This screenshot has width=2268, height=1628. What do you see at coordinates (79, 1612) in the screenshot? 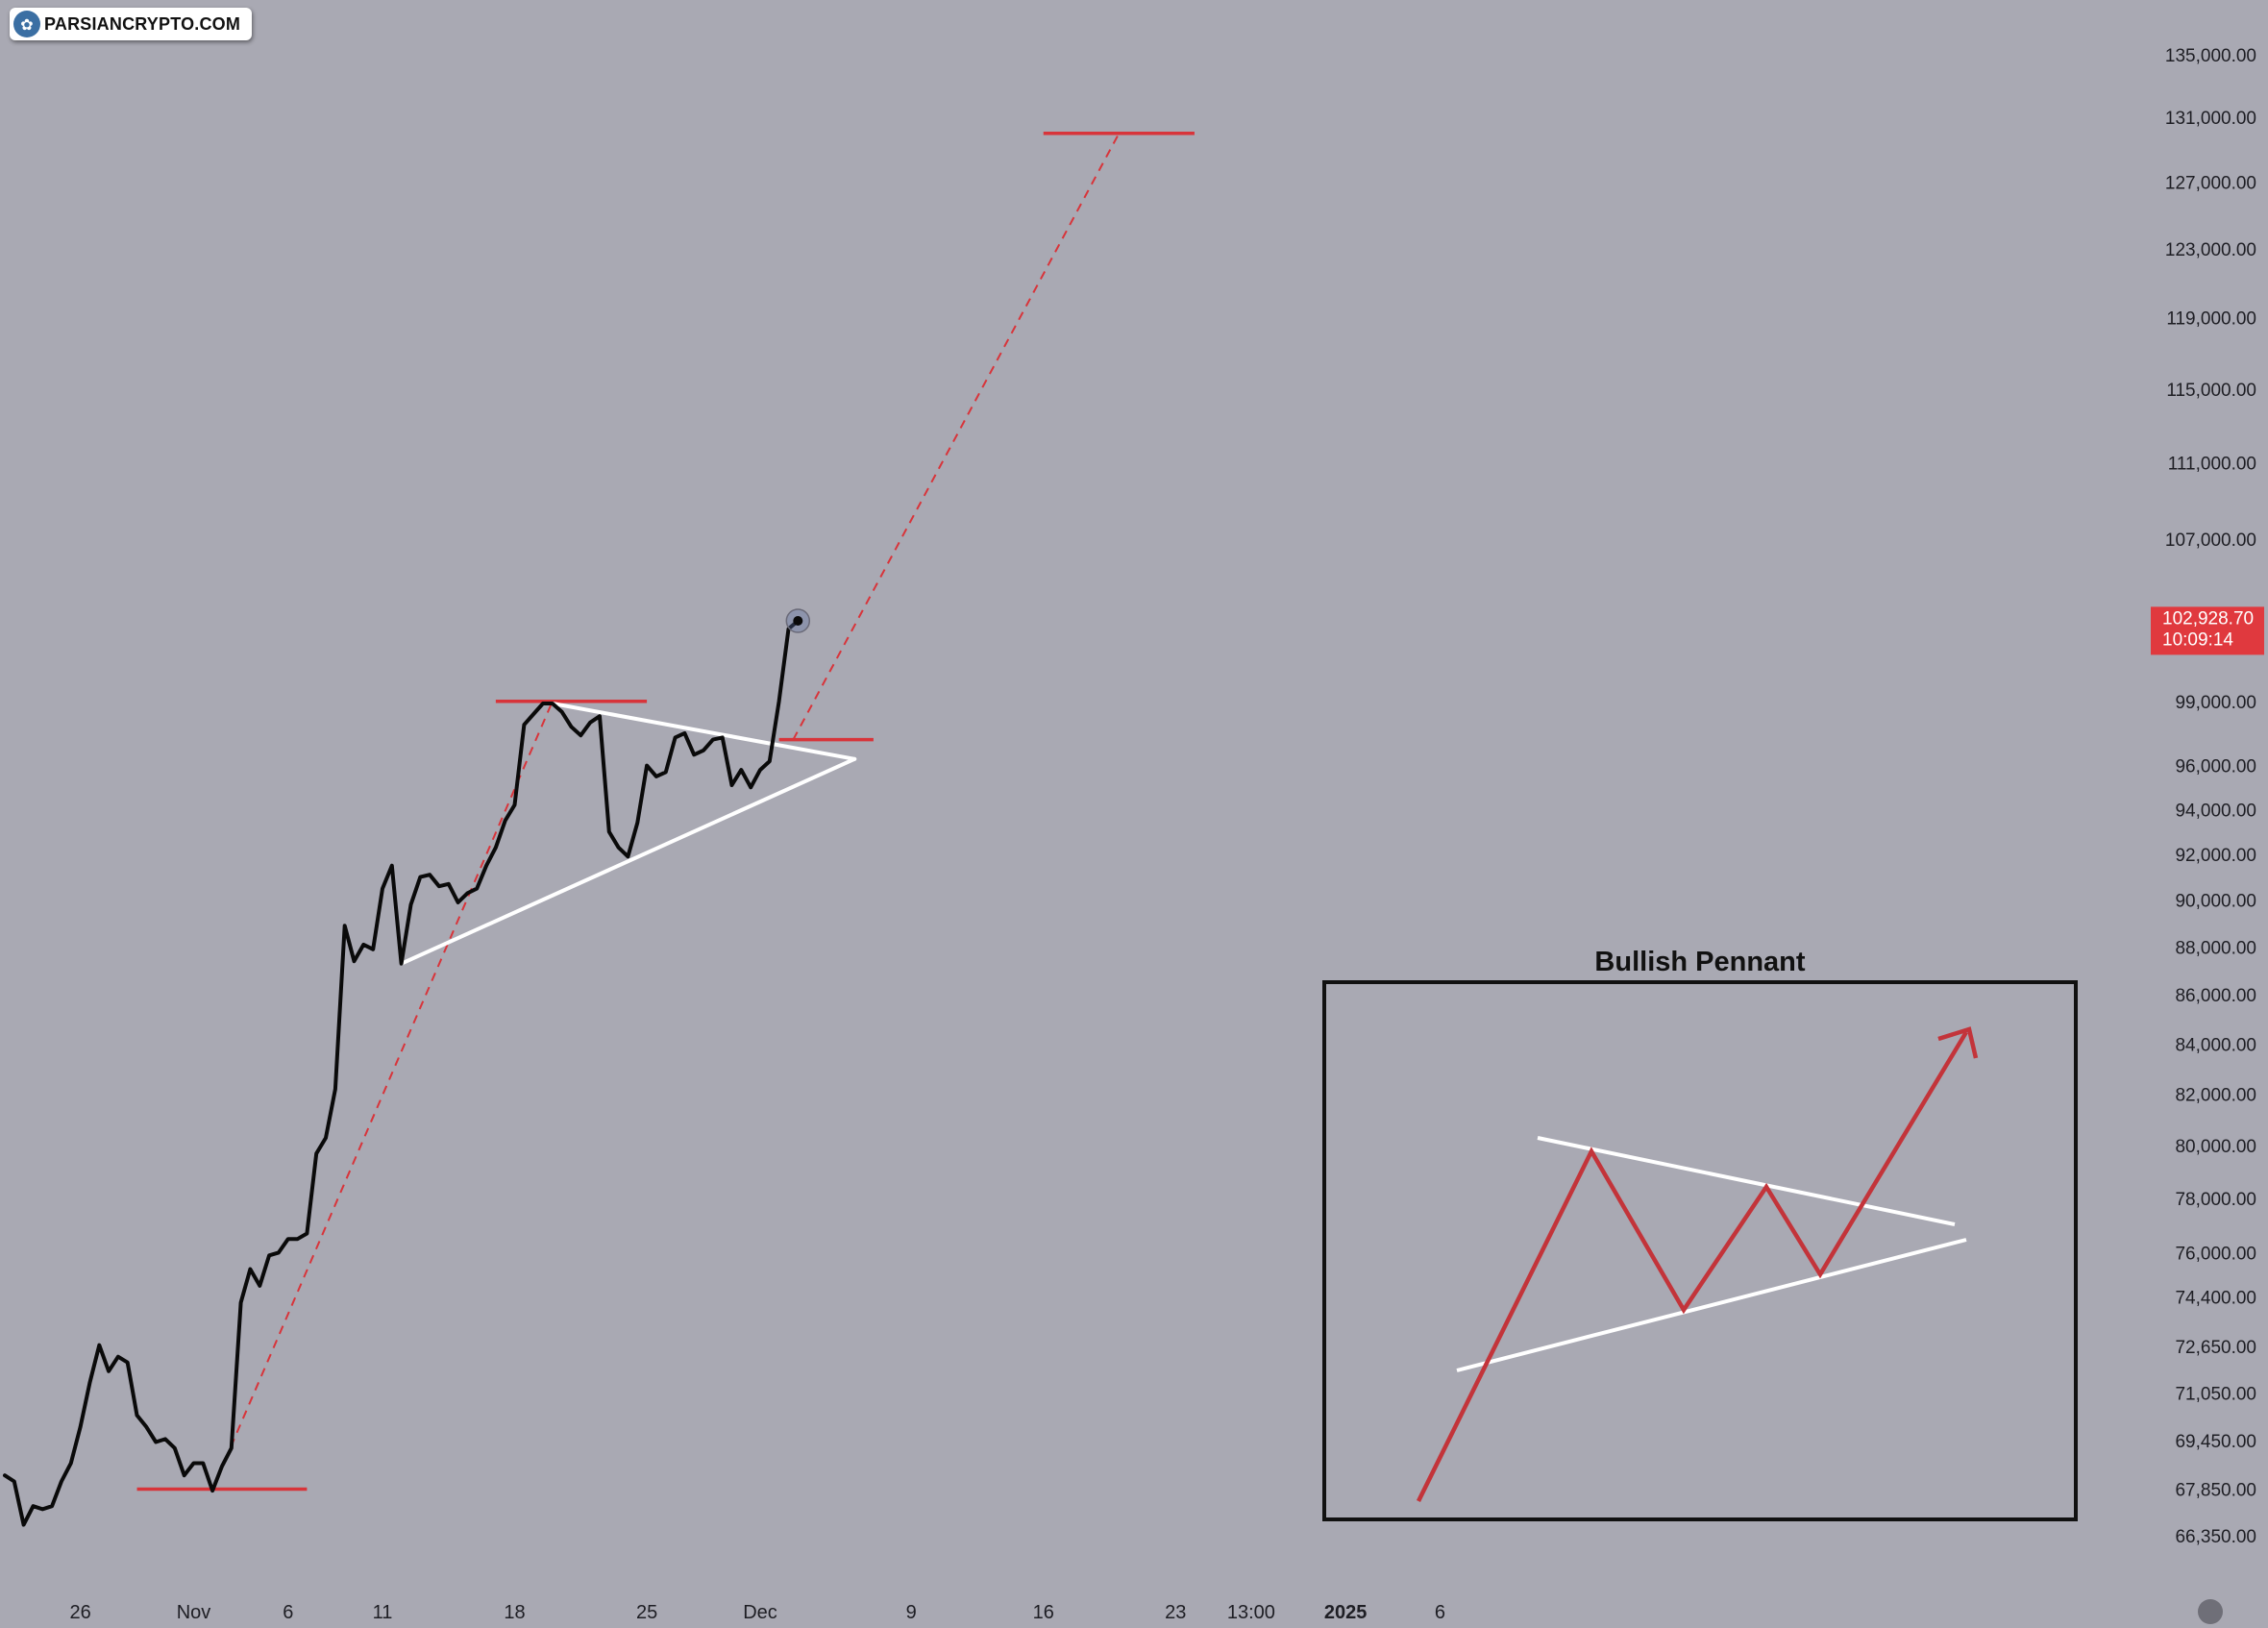
I see `x-tick-label: 26` at bounding box center [79, 1612].